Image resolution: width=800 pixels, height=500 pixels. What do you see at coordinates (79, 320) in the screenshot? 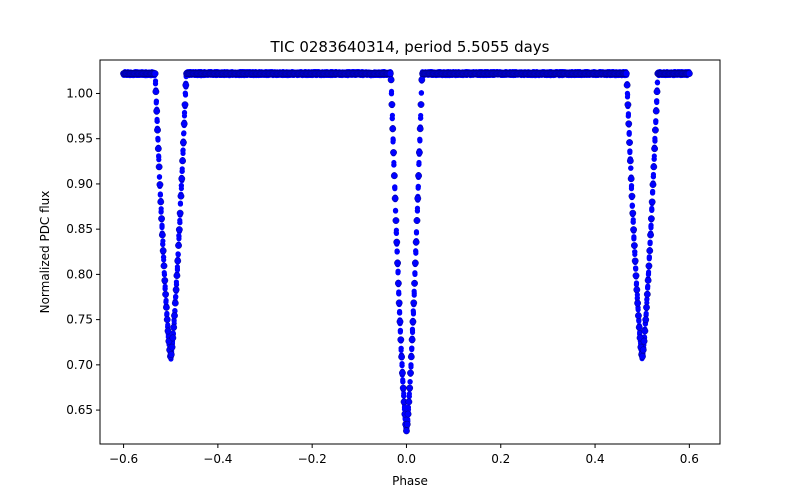
I see `y-tick-label: 0.75` at bounding box center [79, 320].